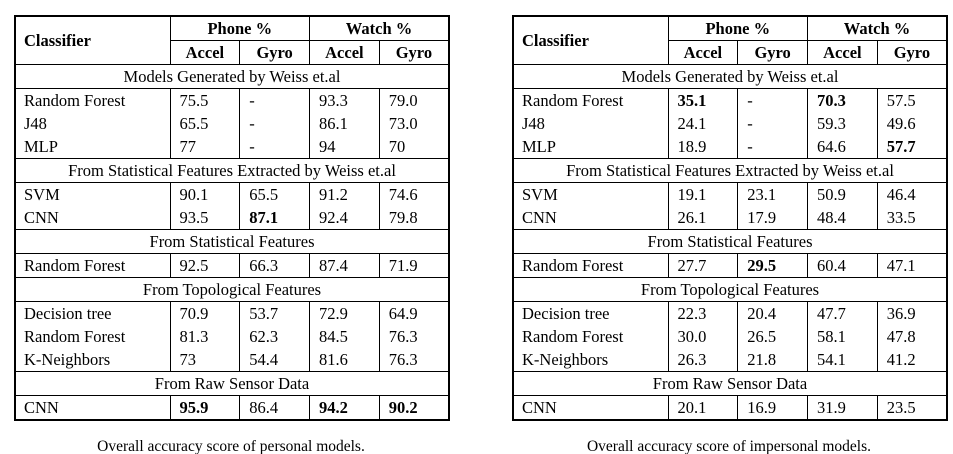 This screenshot has height=454, width=953. What do you see at coordinates (275, 52) in the screenshot?
I see `subcolumn-header-gyro-1: Gyro` at bounding box center [275, 52].